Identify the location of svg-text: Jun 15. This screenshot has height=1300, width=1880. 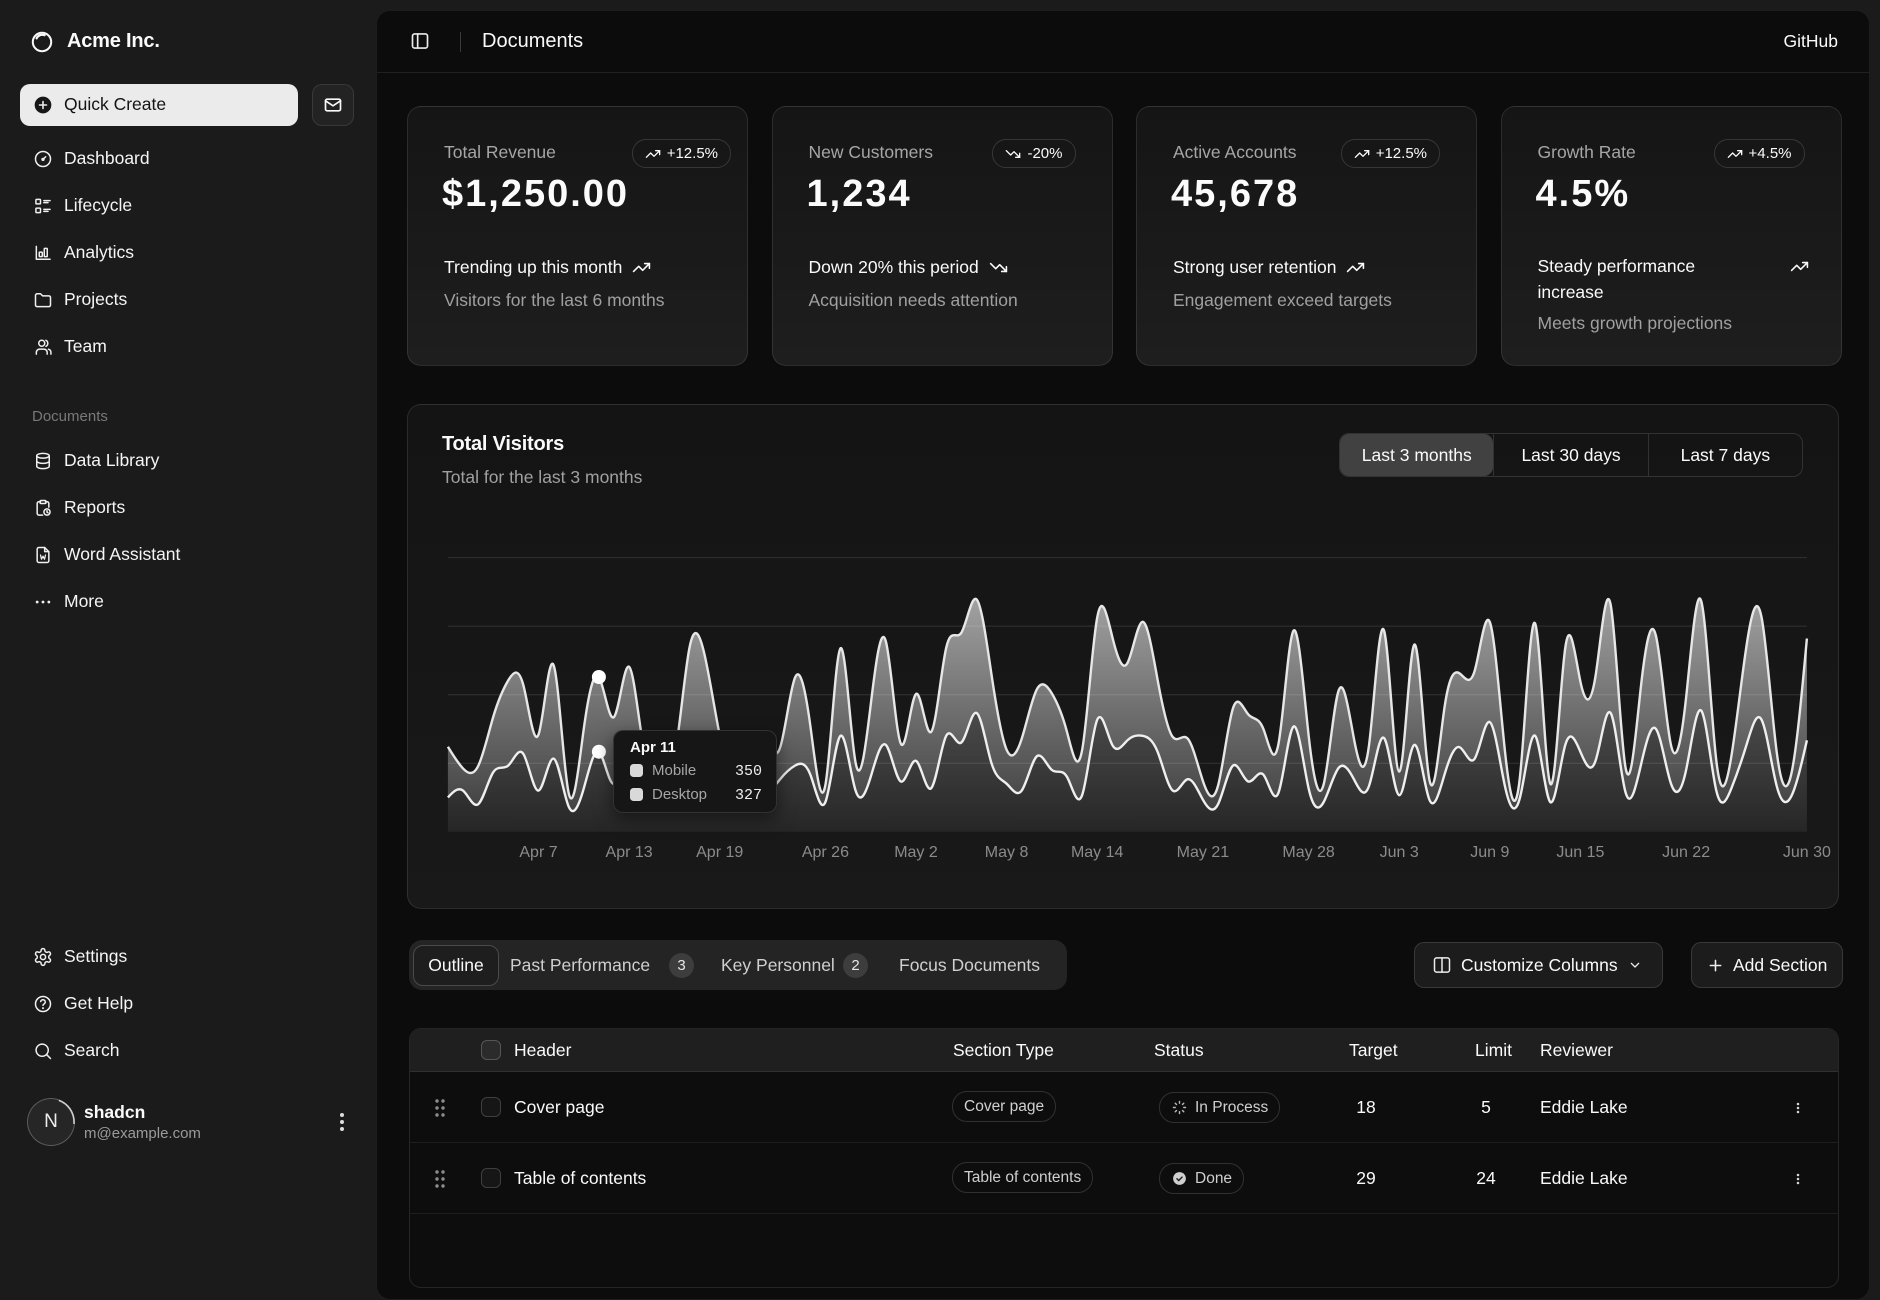
(1580, 852).